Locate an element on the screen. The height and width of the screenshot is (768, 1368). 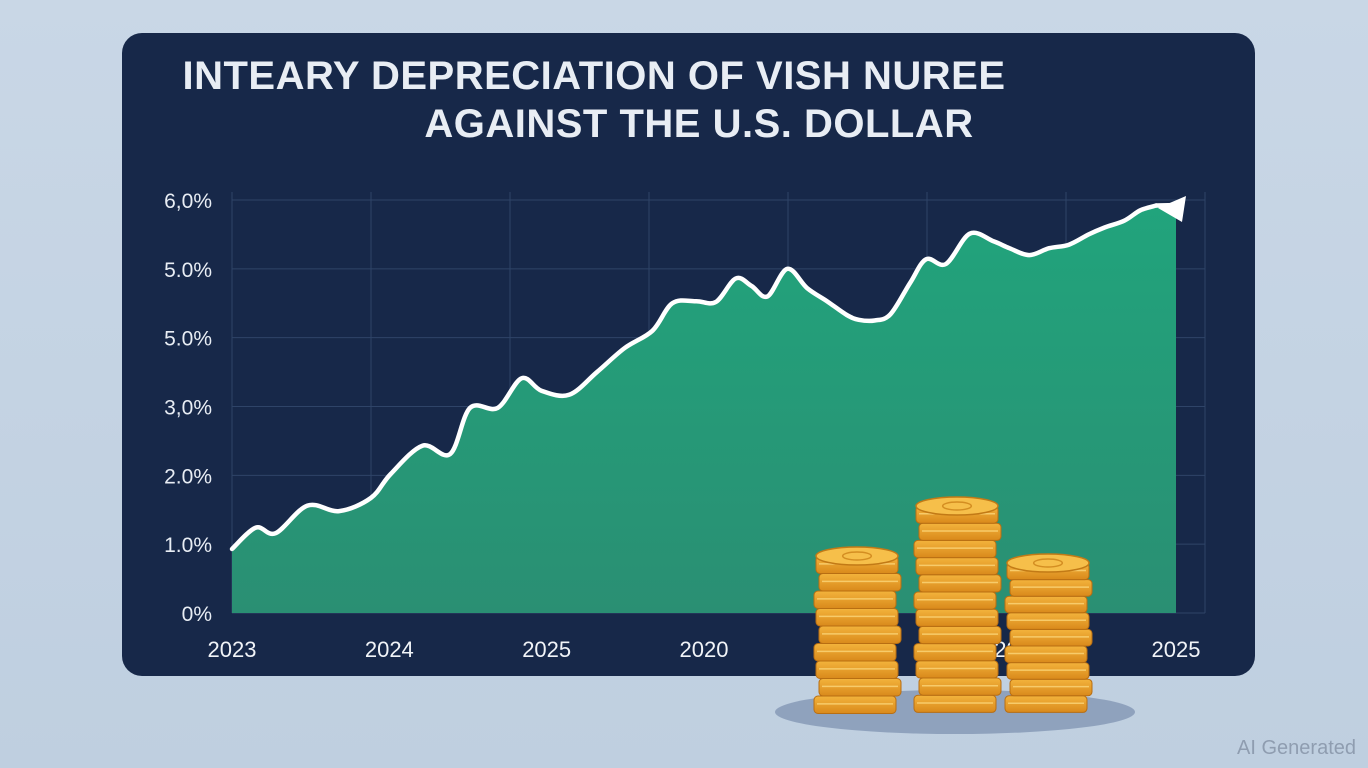
y-tick-label: 6,0% is located at coordinates (188, 201).